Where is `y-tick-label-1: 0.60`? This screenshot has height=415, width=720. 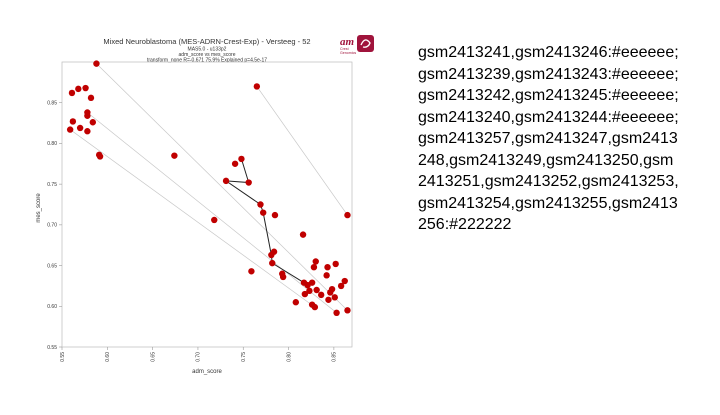
y-tick-label-1: 0.60 is located at coordinates (52, 307).